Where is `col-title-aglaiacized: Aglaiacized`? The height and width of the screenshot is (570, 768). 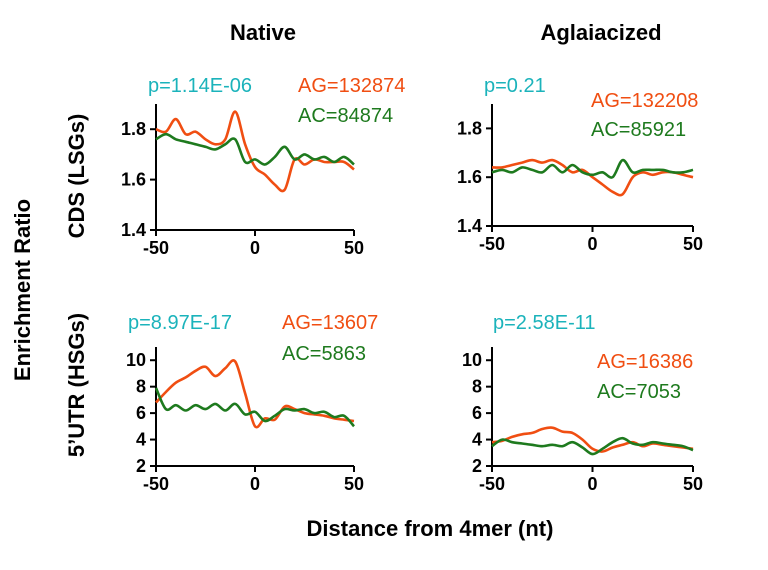 col-title-aglaiacized: Aglaiacized is located at coordinates (600, 32).